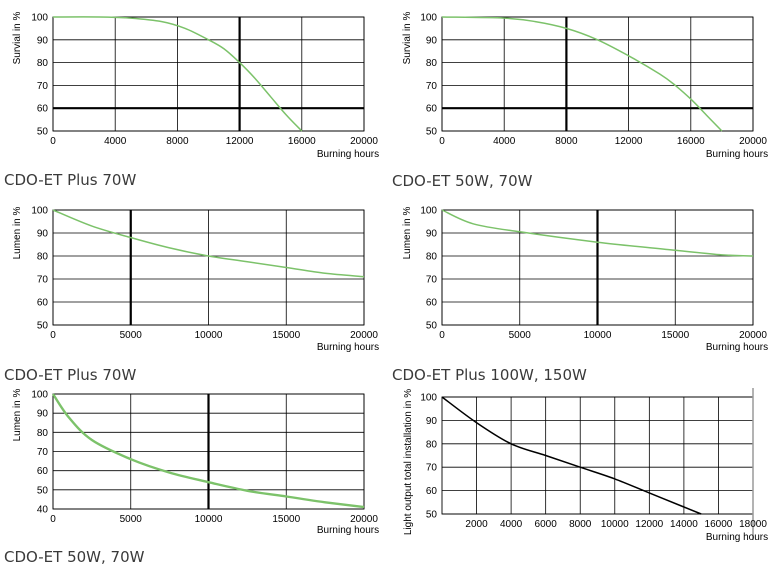 This screenshot has height=567, width=774. Describe the element at coordinates (70, 375) in the screenshot. I see `caption-chart-3: CDO-ET Plus 70W` at that location.